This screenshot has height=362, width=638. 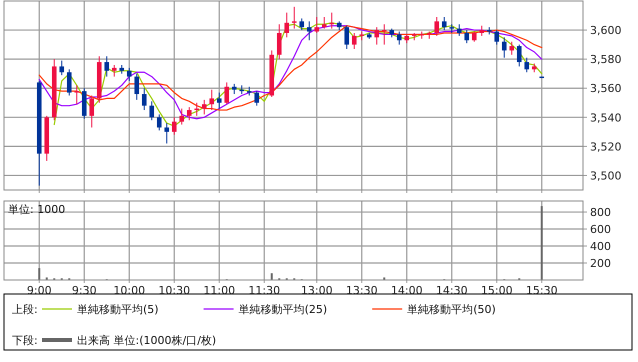 I want to click on legend-label: 単純移動平均(5), so click(x=118, y=309).